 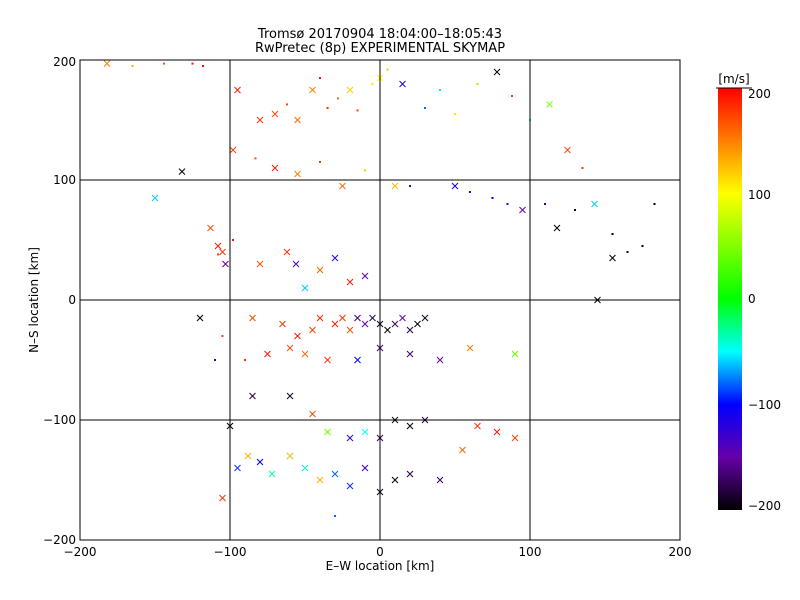 I want to click on x-tick-label: −100, so click(x=230, y=552).